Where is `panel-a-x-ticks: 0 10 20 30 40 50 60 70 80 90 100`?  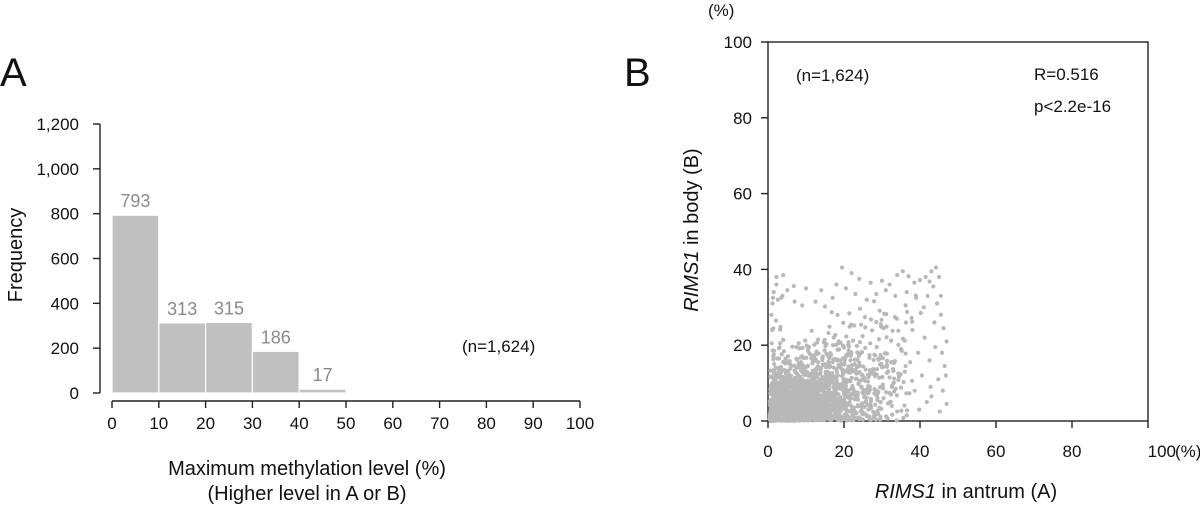
panel-a-x-ticks: 0 10 20 30 40 50 60 70 80 90 100 is located at coordinates (350, 417).